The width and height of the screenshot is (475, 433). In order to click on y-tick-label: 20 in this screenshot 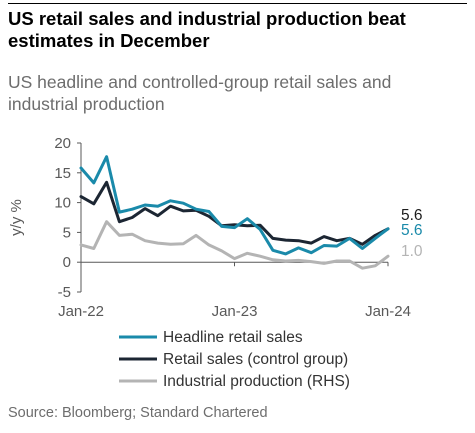, I will do `click(62, 143)`.